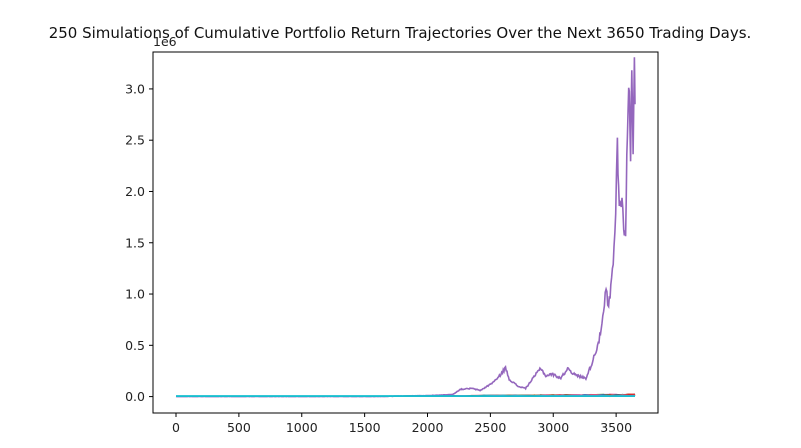 This screenshot has height=448, width=801. Describe the element at coordinates (302, 427) in the screenshot. I see `x-tick-label: 1000` at that location.